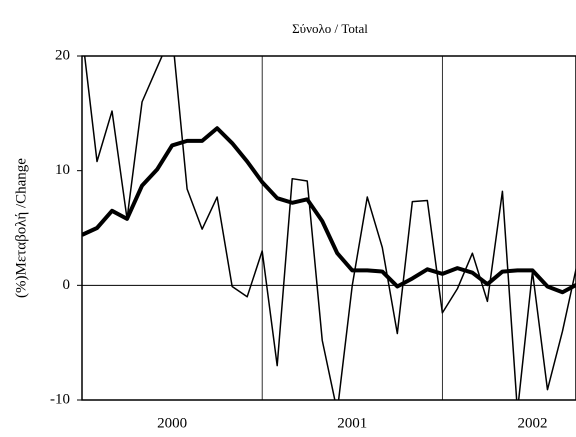 The width and height of the screenshot is (576, 437). I want to click on y-axis-label: (%)Μεταβολή /Change, so click(21, 228).